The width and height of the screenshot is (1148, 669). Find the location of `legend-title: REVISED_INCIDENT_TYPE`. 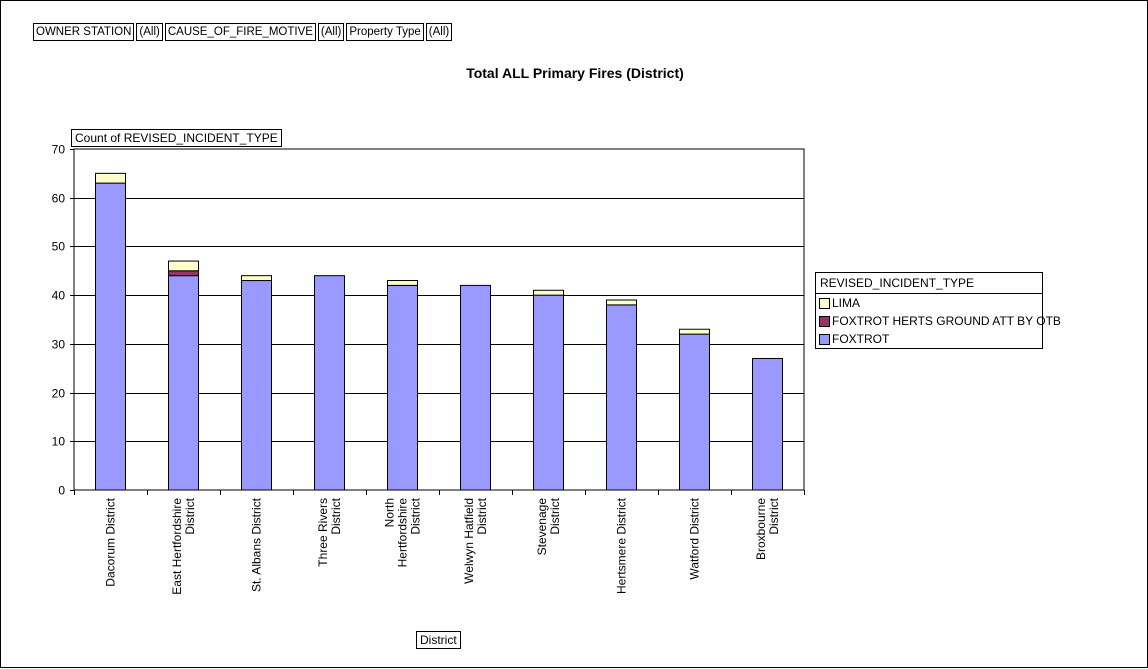

legend-title: REVISED_INCIDENT_TYPE is located at coordinates (929, 283).